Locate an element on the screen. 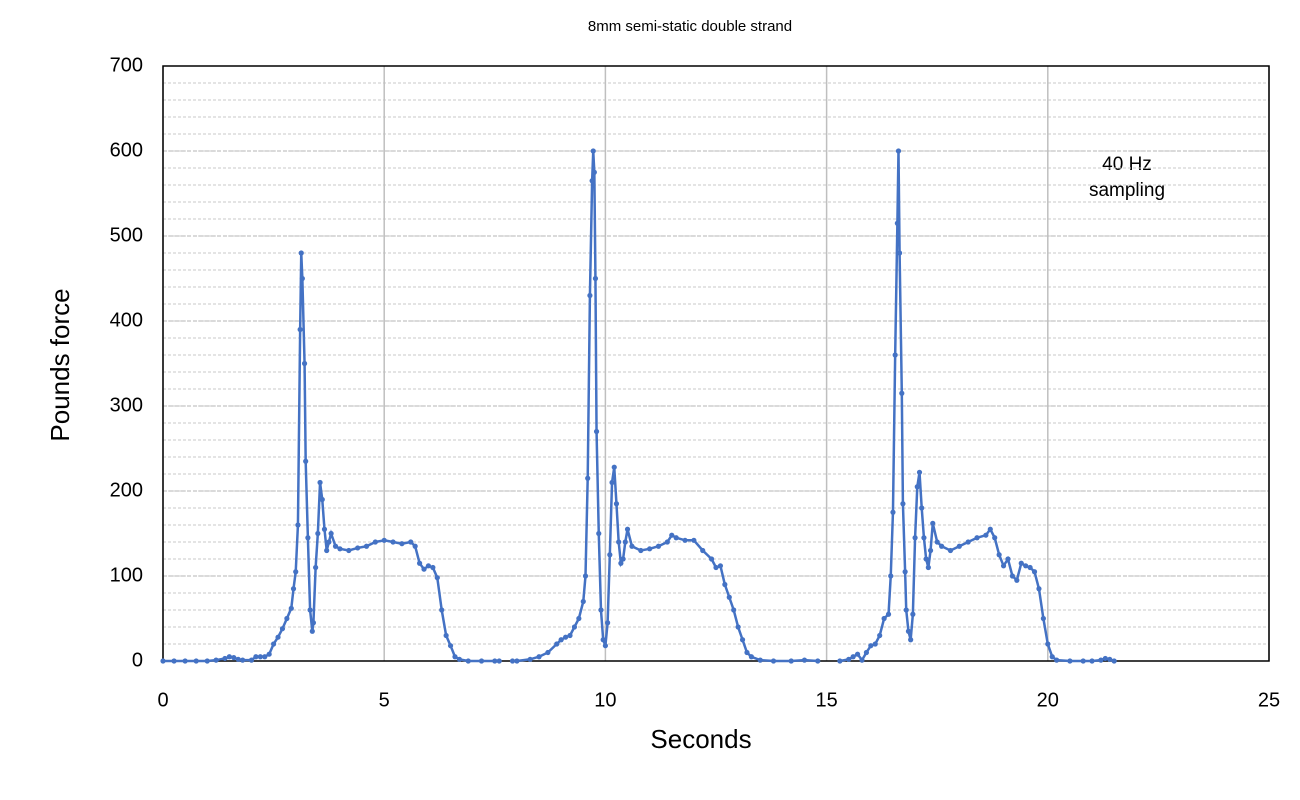  y-tick-label: 300 is located at coordinates (126, 405).